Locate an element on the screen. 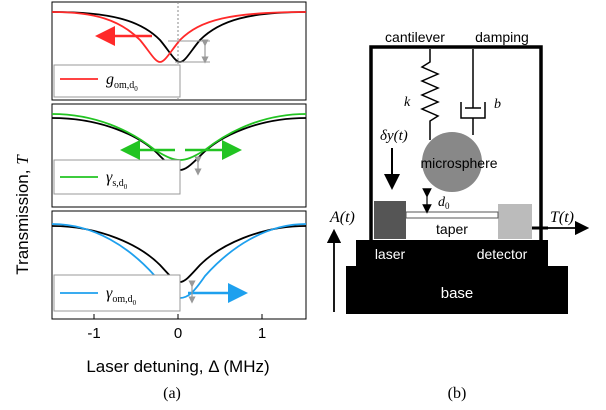  damping-label: damping is located at coordinates (502, 37).